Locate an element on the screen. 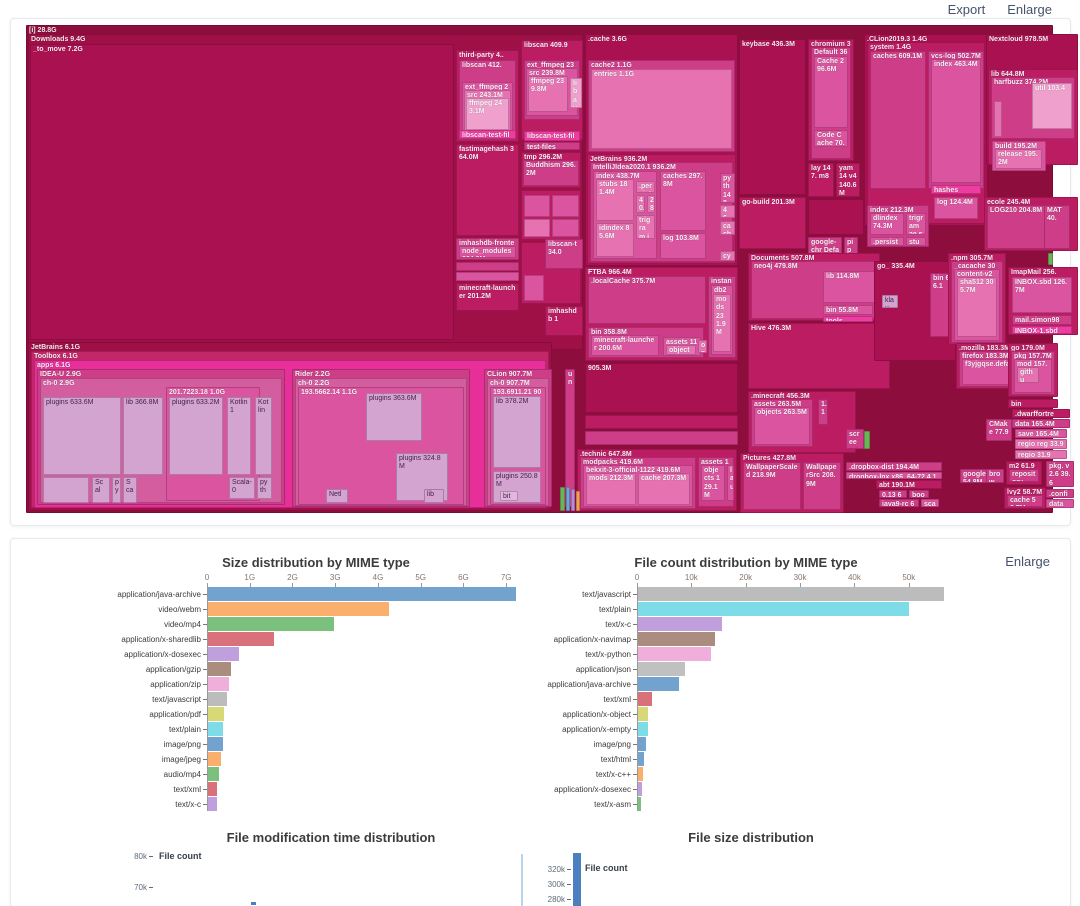 The width and height of the screenshot is (1080, 906). treemap-node: cytho 23.9 is located at coordinates (727, 256).